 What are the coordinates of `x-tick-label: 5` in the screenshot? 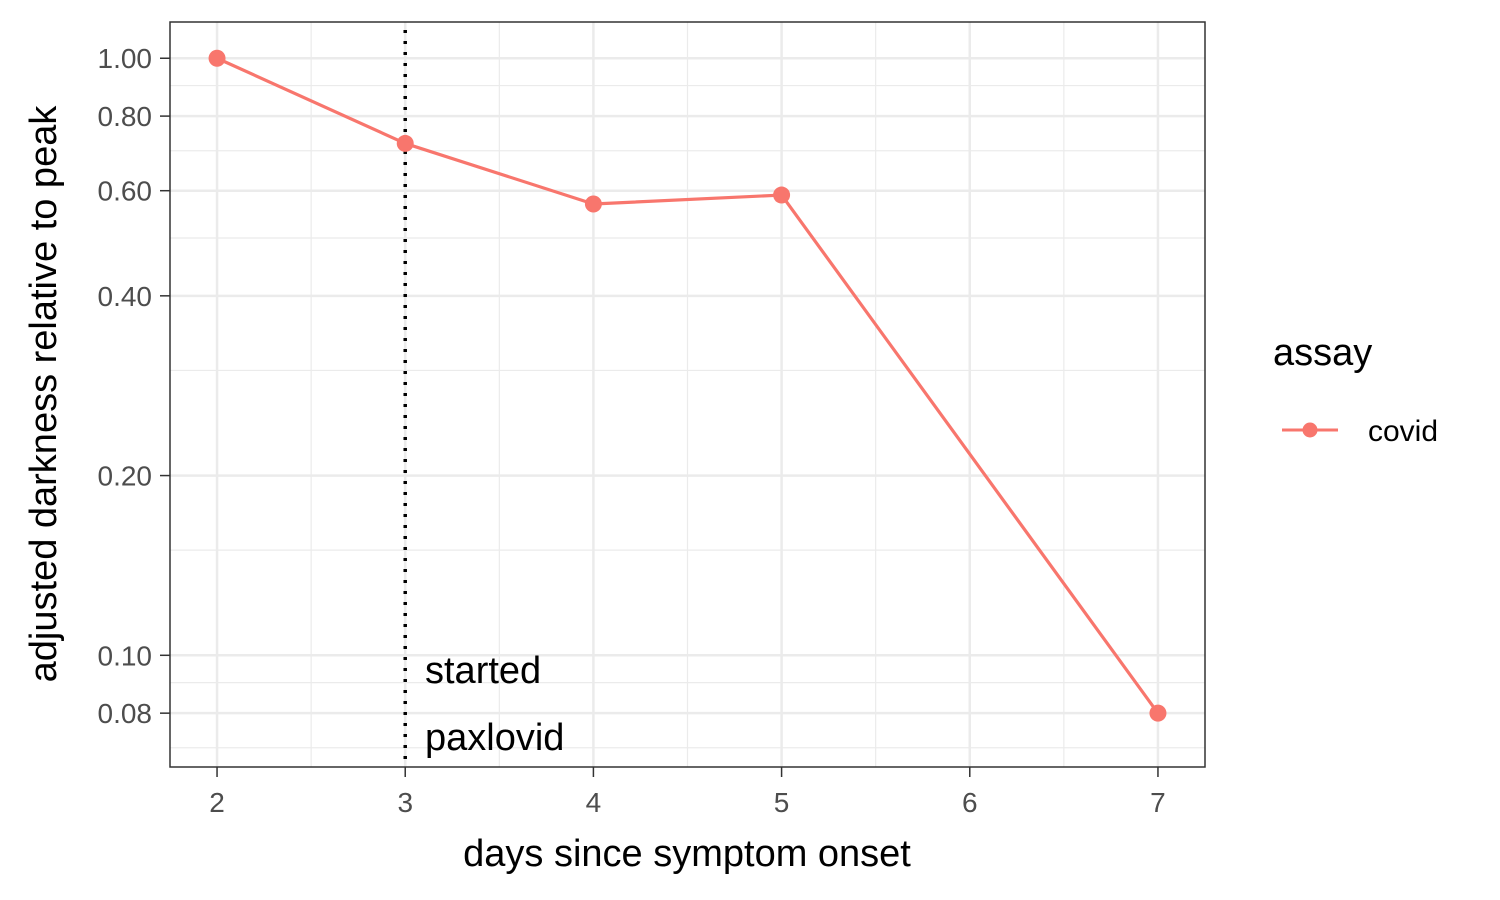 It's located at (782, 802).